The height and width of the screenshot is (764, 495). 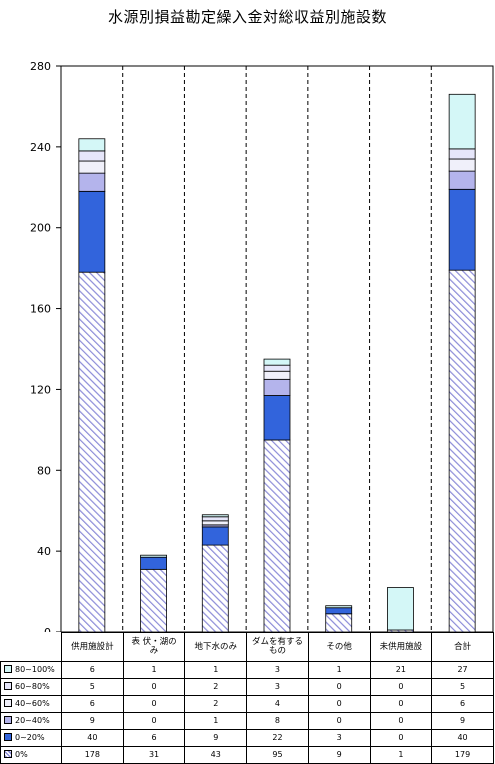 What do you see at coordinates (277, 721) in the screenshot?
I see `data-label: 8` at bounding box center [277, 721].